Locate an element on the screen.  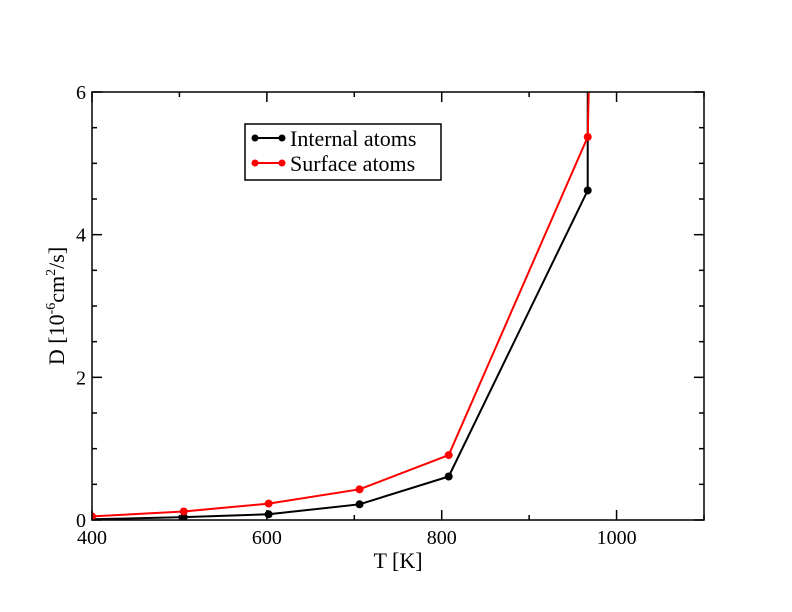
y-axis-label-sup2: 2 is located at coordinates (51, 272).